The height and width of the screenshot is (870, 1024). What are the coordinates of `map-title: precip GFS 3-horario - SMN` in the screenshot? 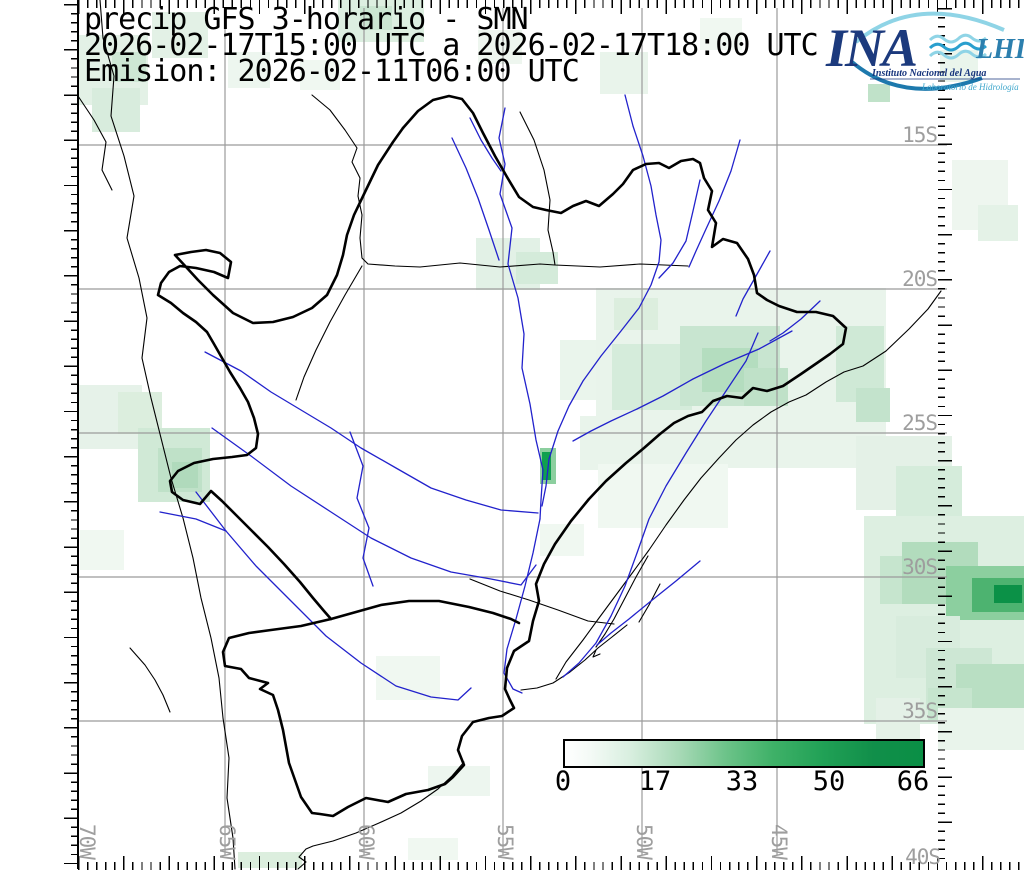 It's located at (306, 19).